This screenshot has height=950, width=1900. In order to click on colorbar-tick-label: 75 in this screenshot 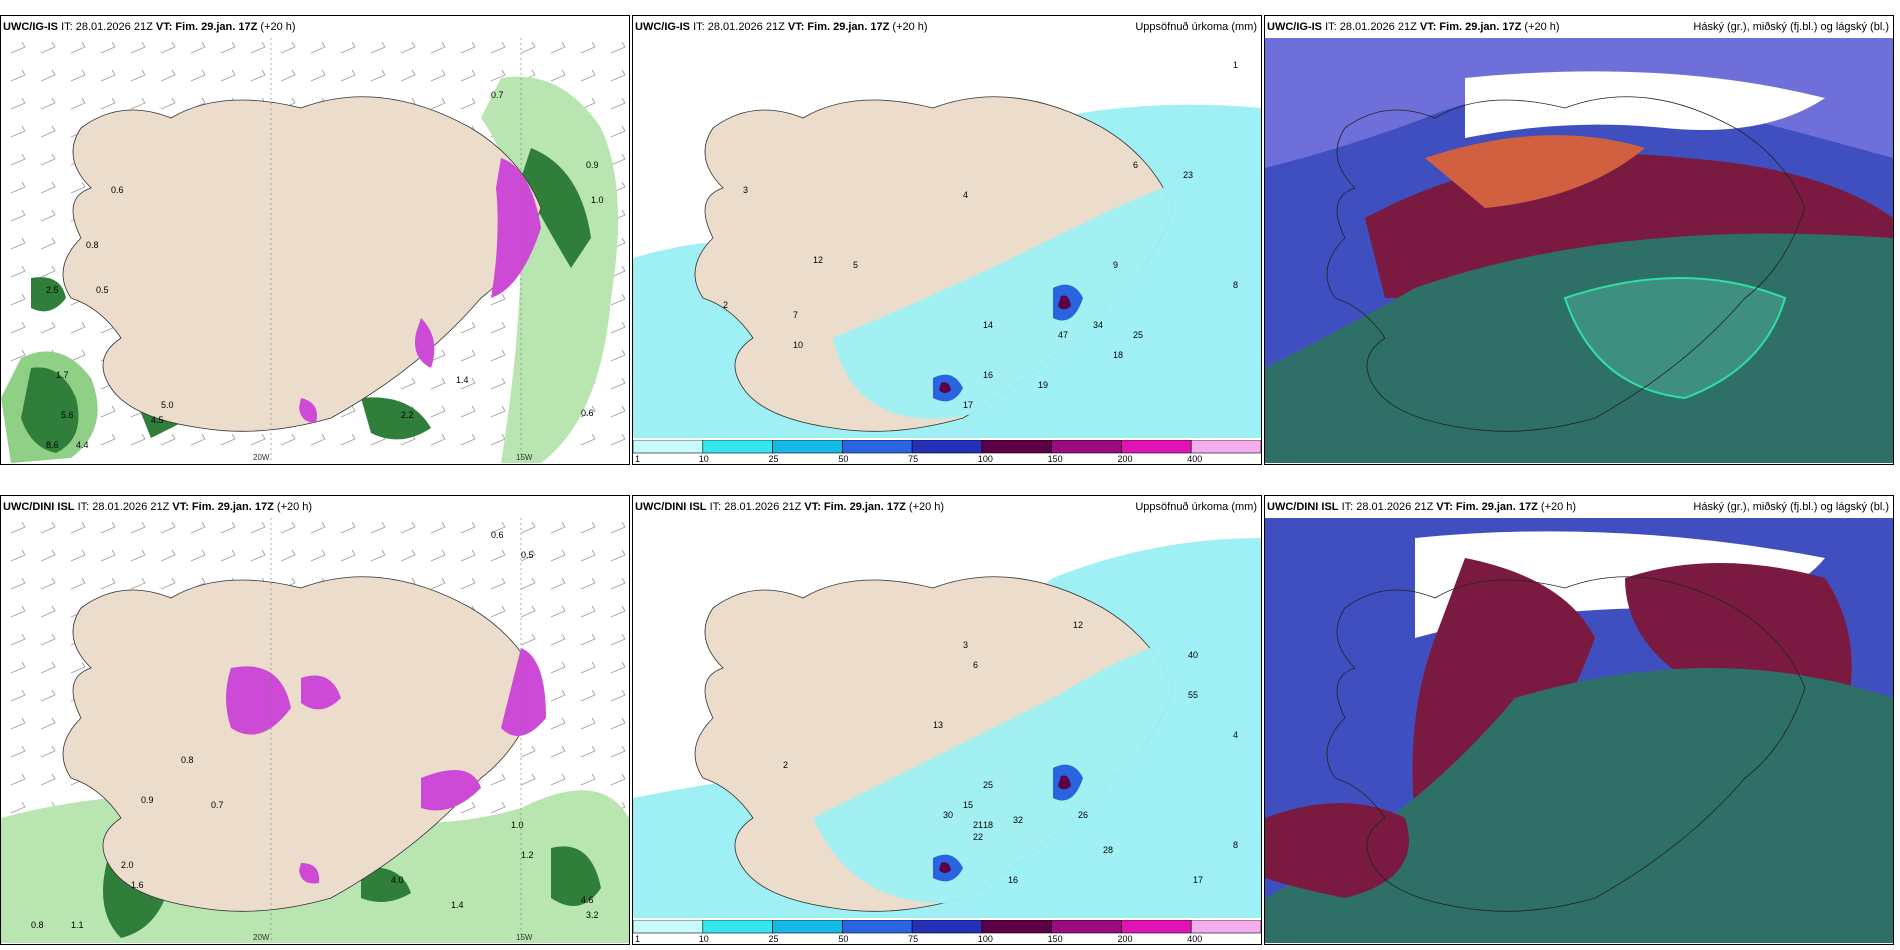, I will do `click(913, 459)`.